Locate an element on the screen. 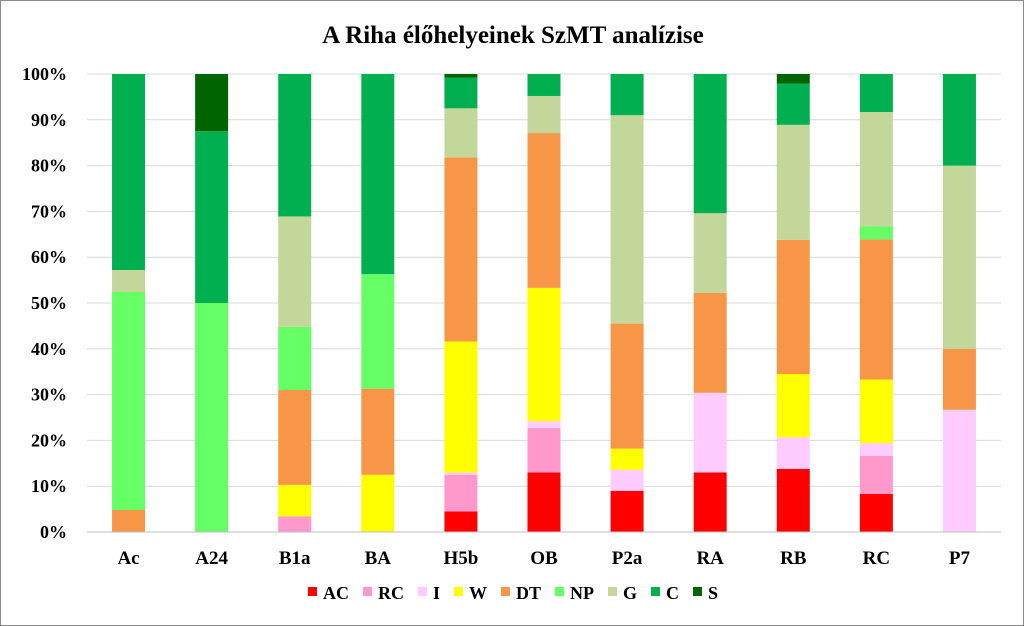  x-tick-label: A24 is located at coordinates (211, 558).